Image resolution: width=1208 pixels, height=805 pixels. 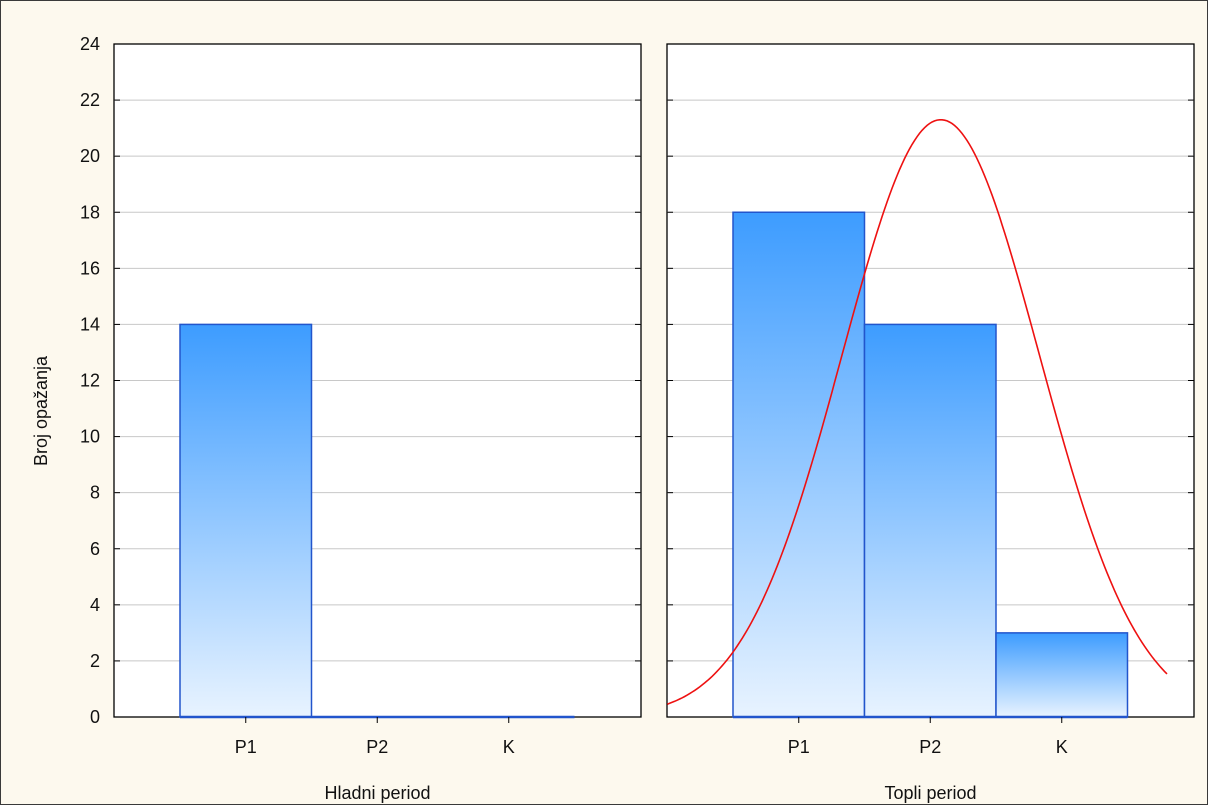 What do you see at coordinates (95, 717) in the screenshot?
I see `y-tick-label: 0` at bounding box center [95, 717].